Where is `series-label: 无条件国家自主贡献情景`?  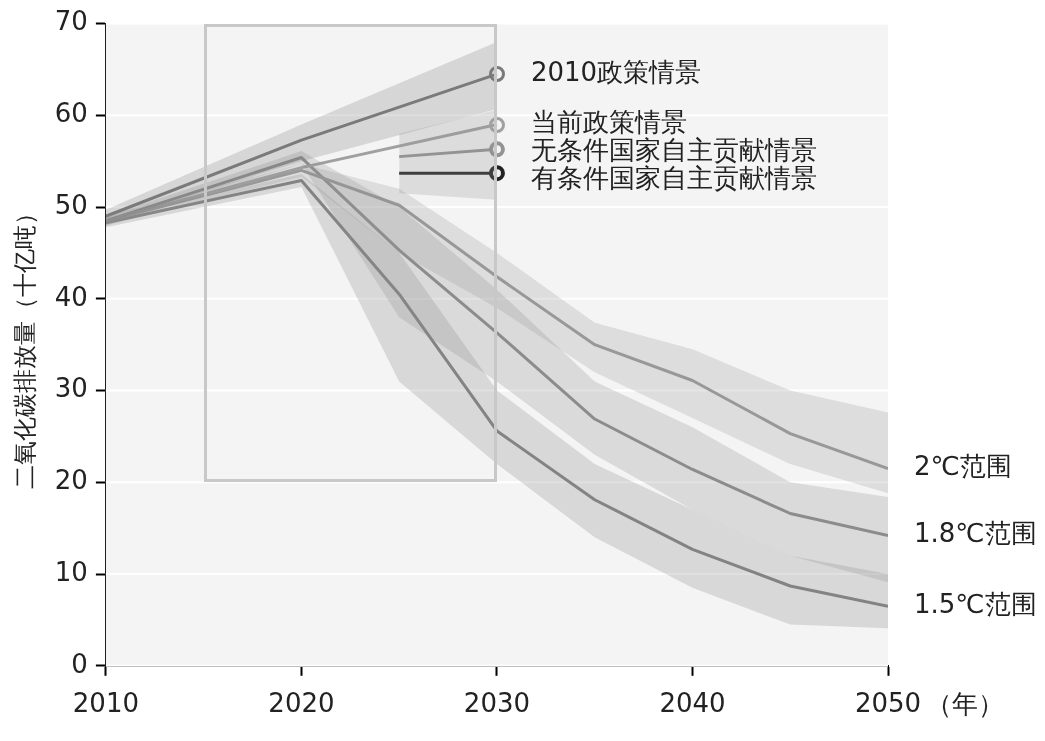
series-label: 无条件国家自主贡献情景 is located at coordinates (673, 150).